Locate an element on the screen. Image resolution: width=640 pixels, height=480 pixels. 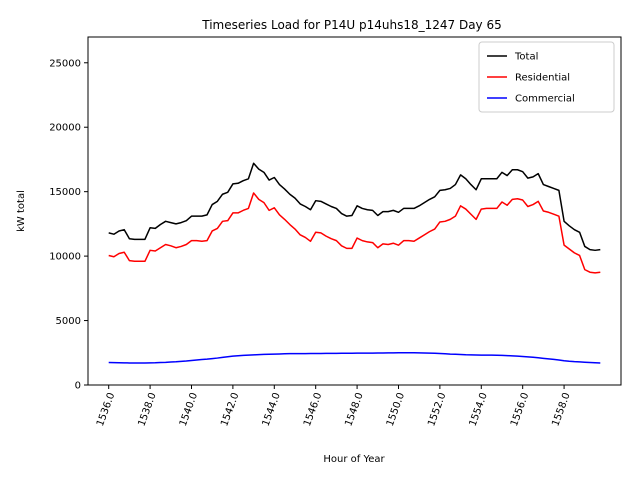
series-line-residential is located at coordinates (354, 233).